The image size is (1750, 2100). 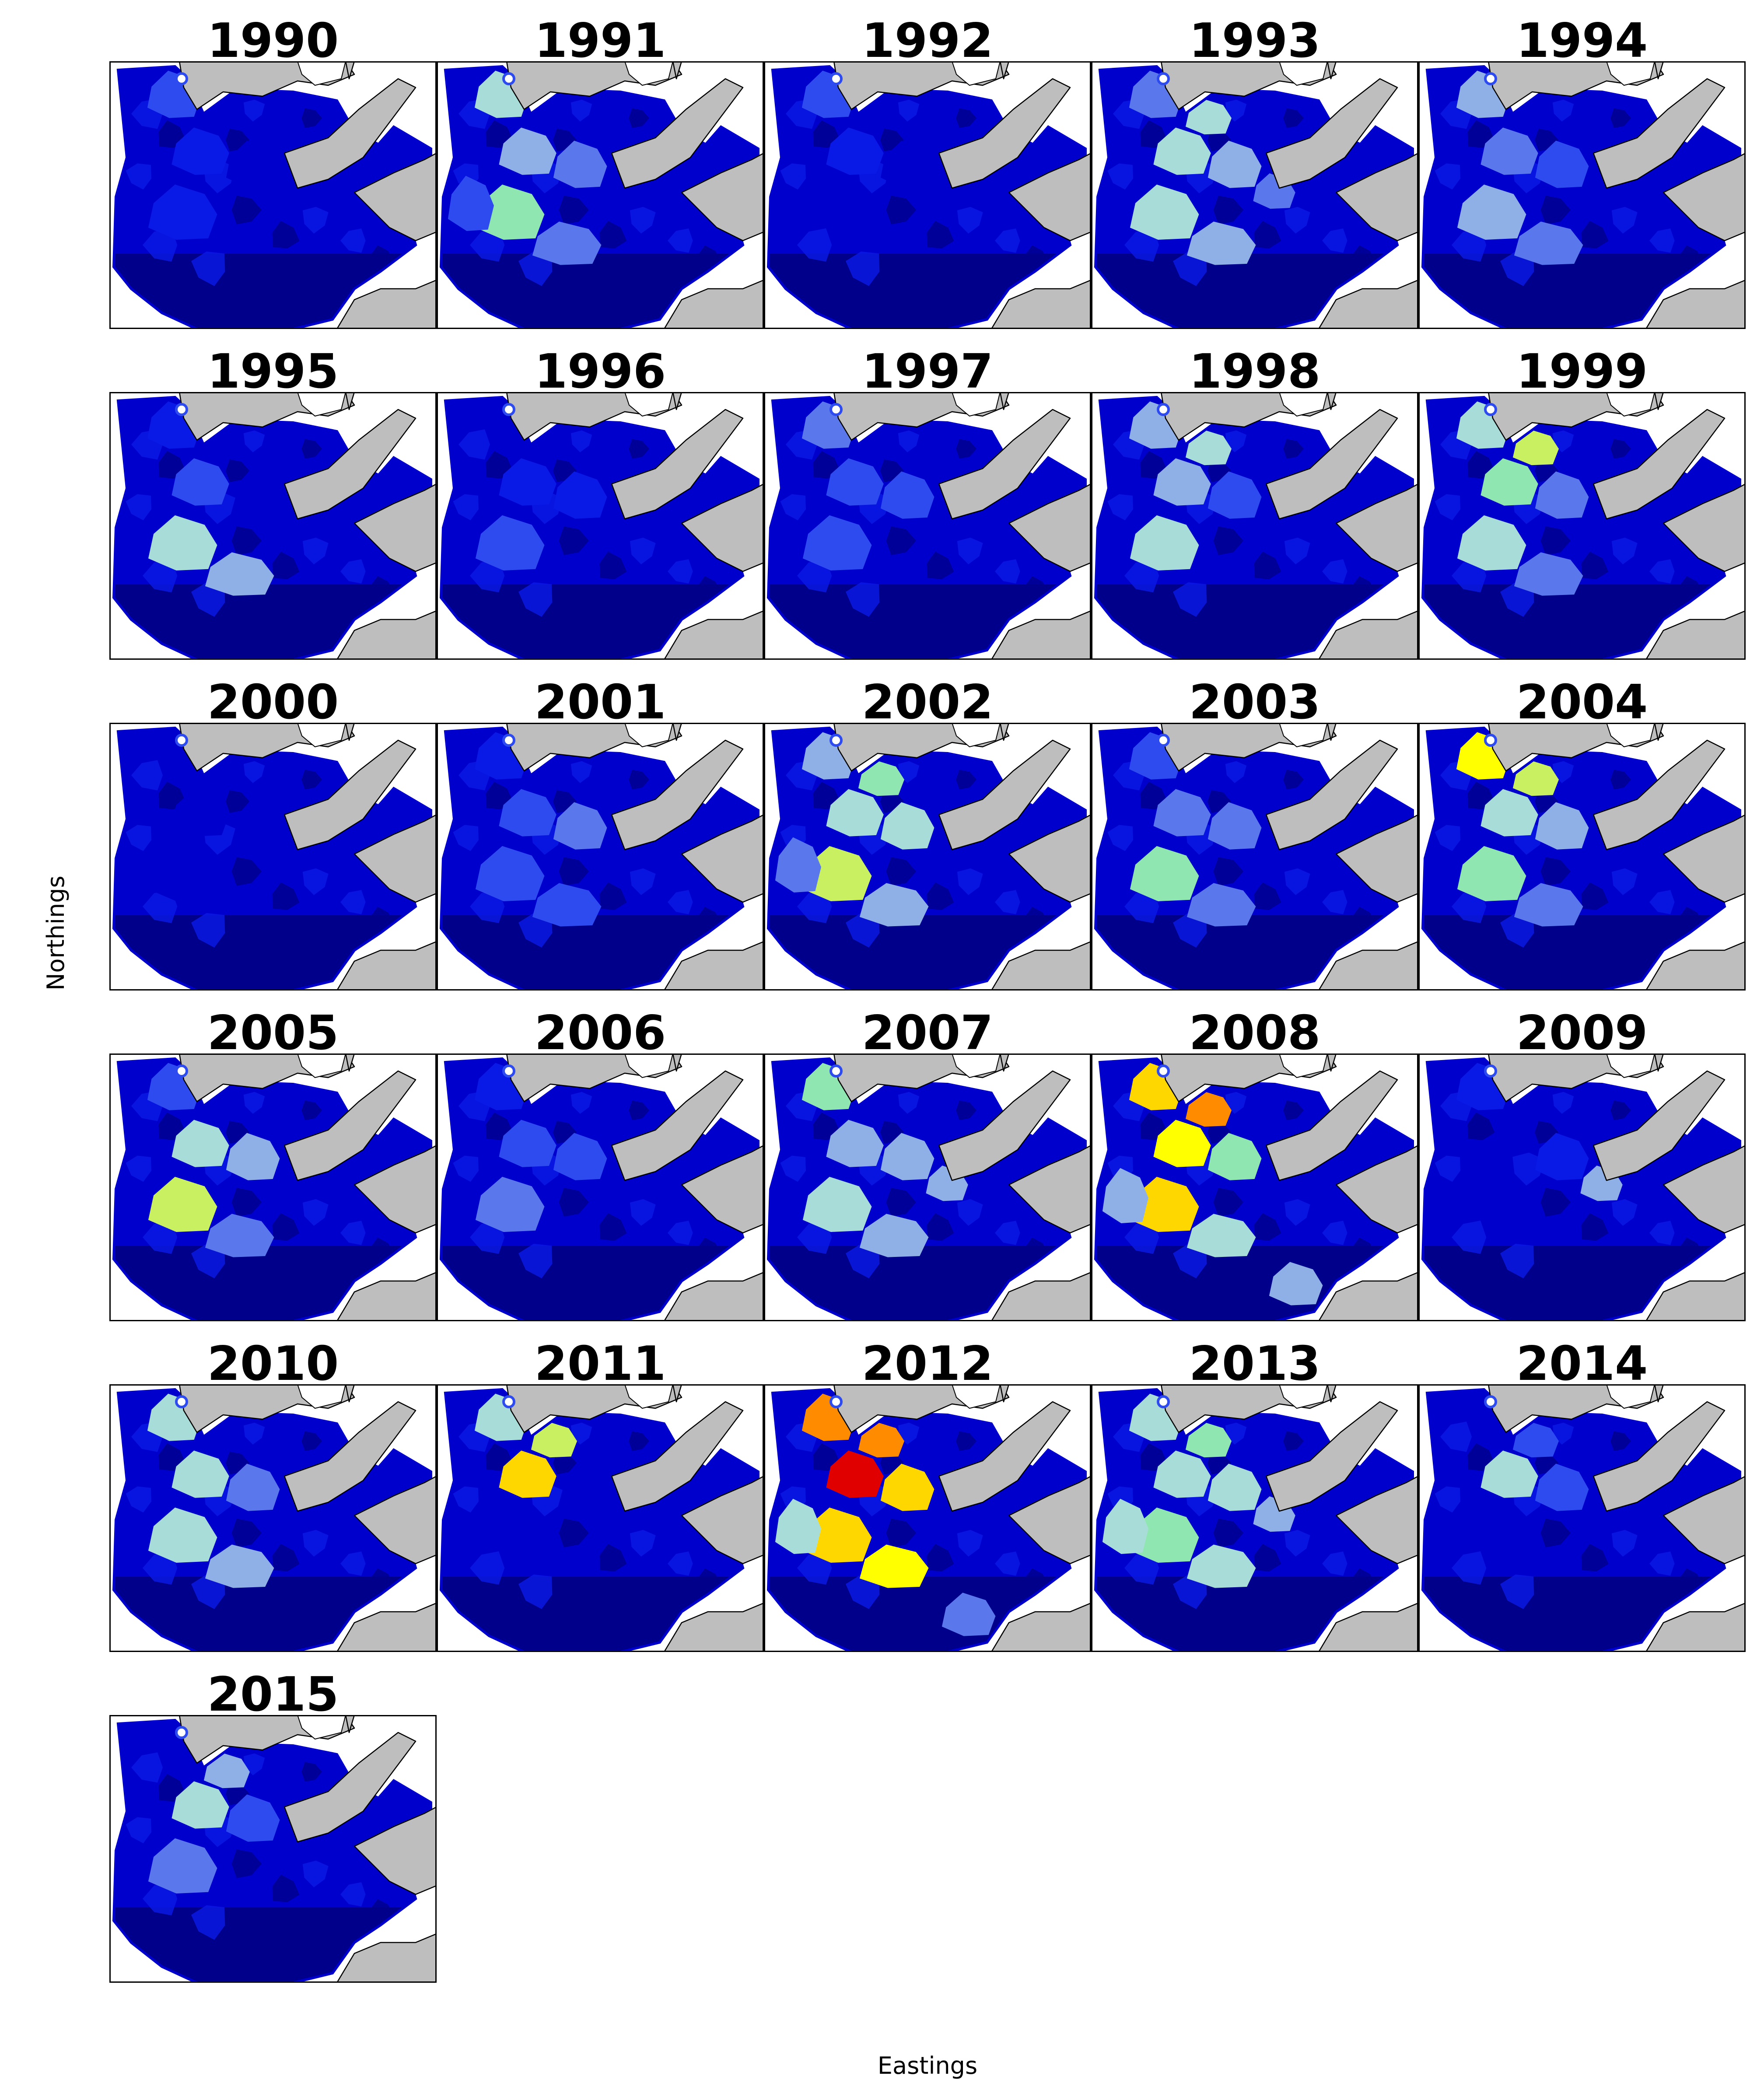 What do you see at coordinates (1221, 905) in the screenshot?
I see `hotspot-s1` at bounding box center [1221, 905].